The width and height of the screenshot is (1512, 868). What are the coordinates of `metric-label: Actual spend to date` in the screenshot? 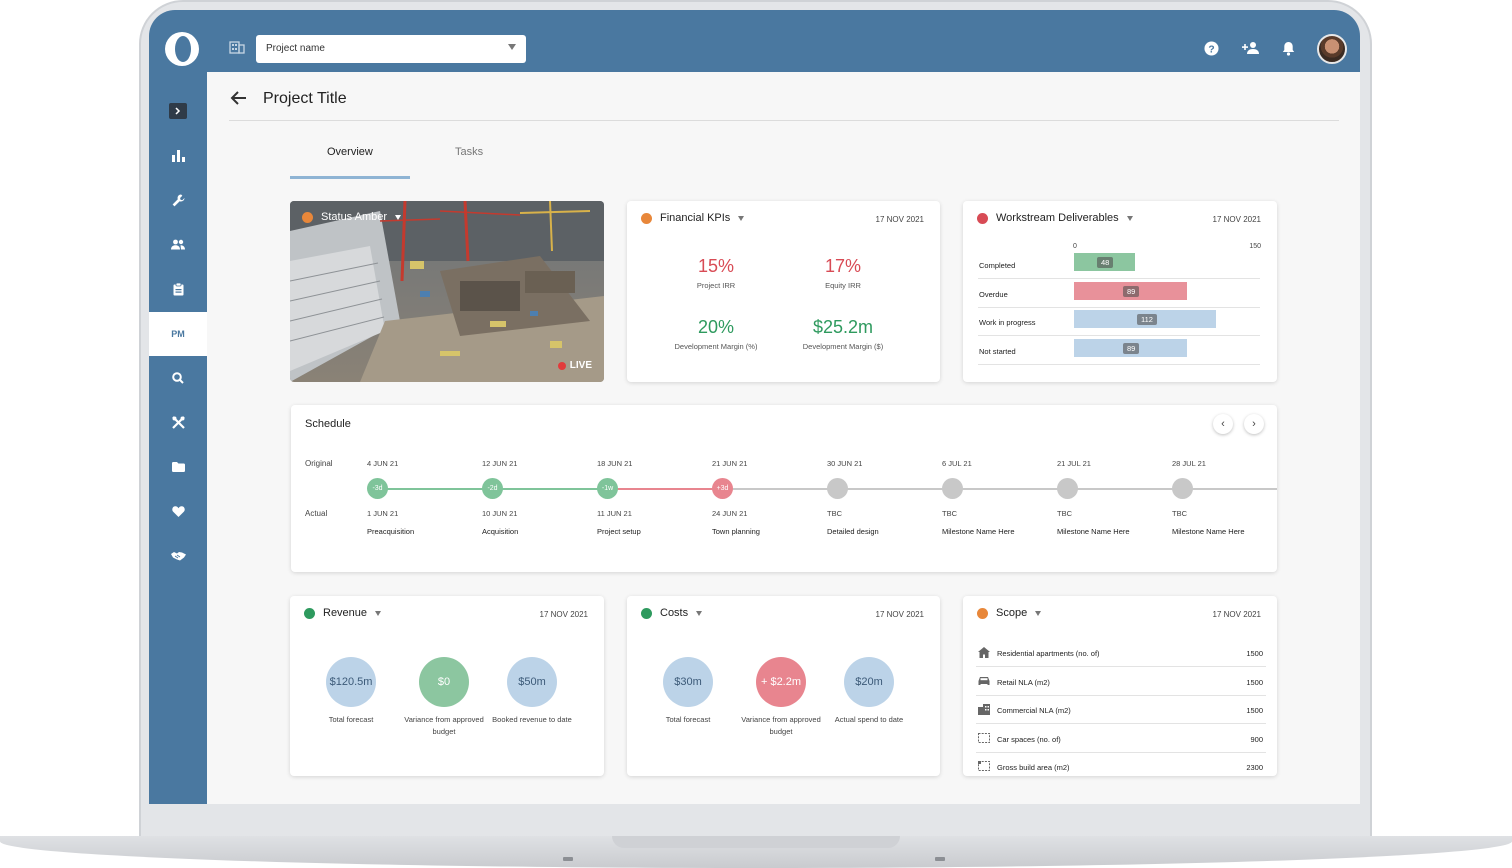 It's located at (869, 719).